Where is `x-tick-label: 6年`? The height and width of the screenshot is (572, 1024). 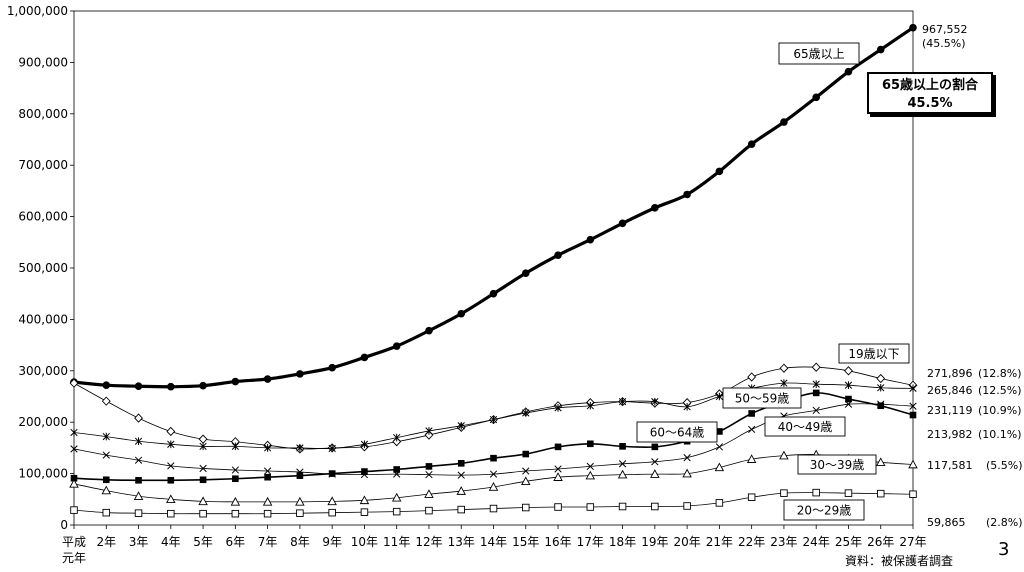 x-tick-label: 6年 is located at coordinates (236, 542).